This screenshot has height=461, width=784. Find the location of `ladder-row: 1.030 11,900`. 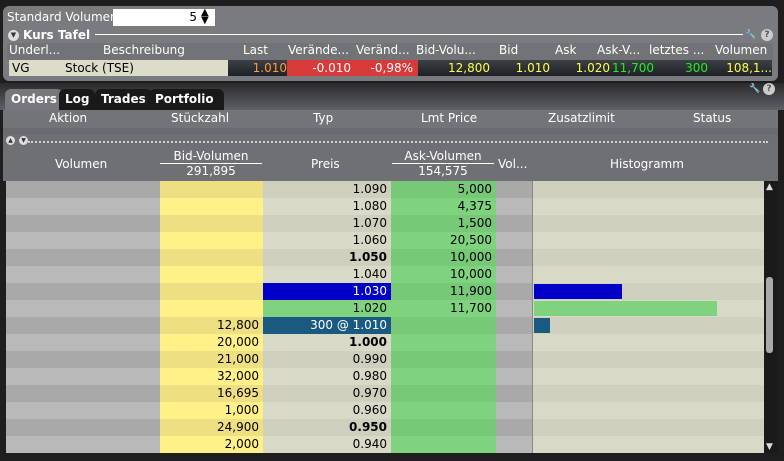

ladder-row: 1.030 11,900 is located at coordinates (385, 291).